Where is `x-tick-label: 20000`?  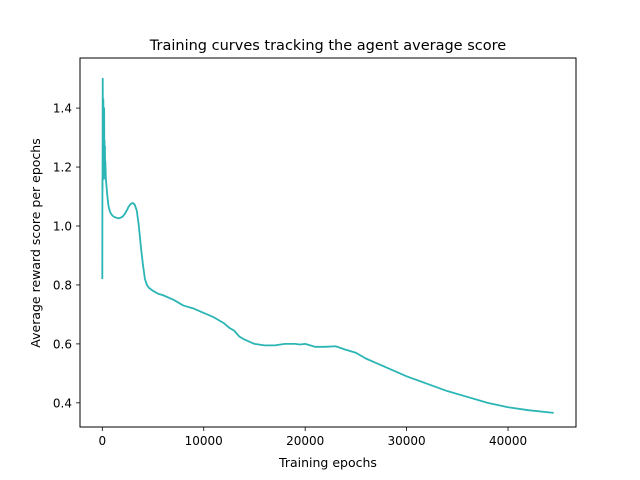 x-tick-label: 20000 is located at coordinates (305, 441).